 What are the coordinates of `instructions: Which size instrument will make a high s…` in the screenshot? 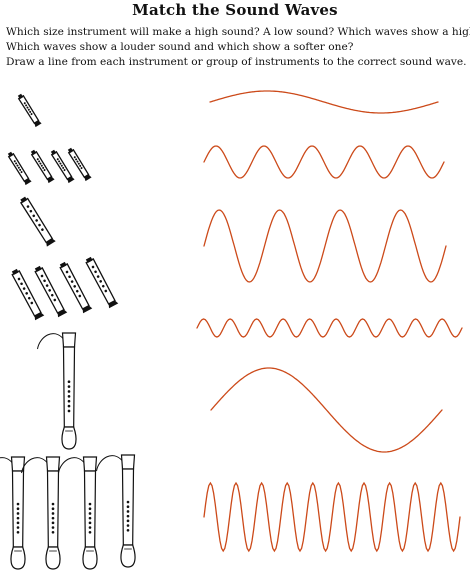 It's located at (238, 47).